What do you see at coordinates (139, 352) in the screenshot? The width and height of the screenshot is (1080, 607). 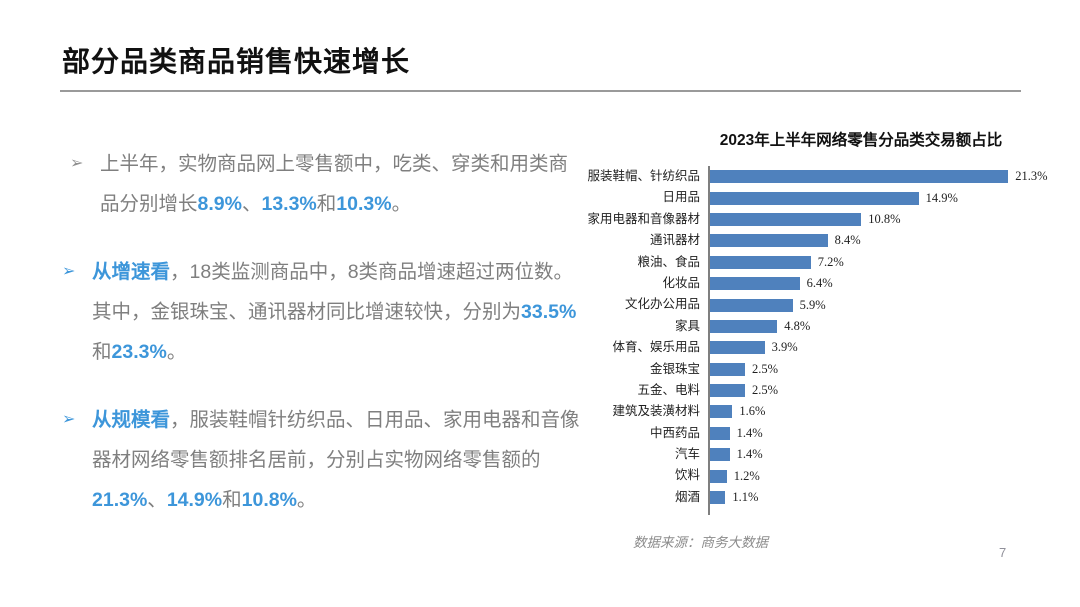 I see `bullet-highlight: 23.3%` at bounding box center [139, 352].